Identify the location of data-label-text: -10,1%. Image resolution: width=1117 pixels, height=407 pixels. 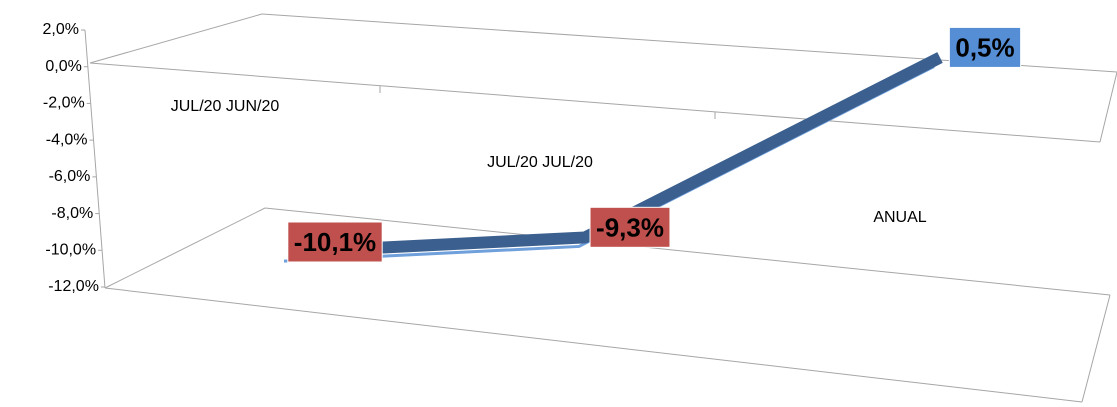
(335, 242).